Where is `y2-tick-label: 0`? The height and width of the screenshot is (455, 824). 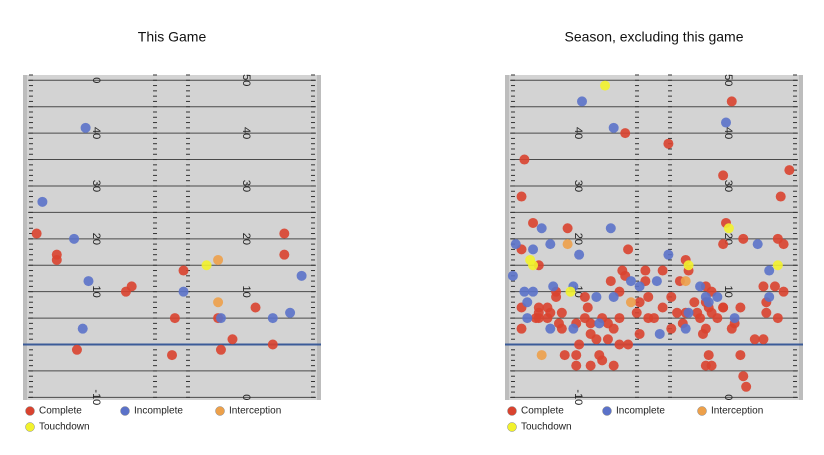 y2-tick-label: 0 is located at coordinates (728, 397).